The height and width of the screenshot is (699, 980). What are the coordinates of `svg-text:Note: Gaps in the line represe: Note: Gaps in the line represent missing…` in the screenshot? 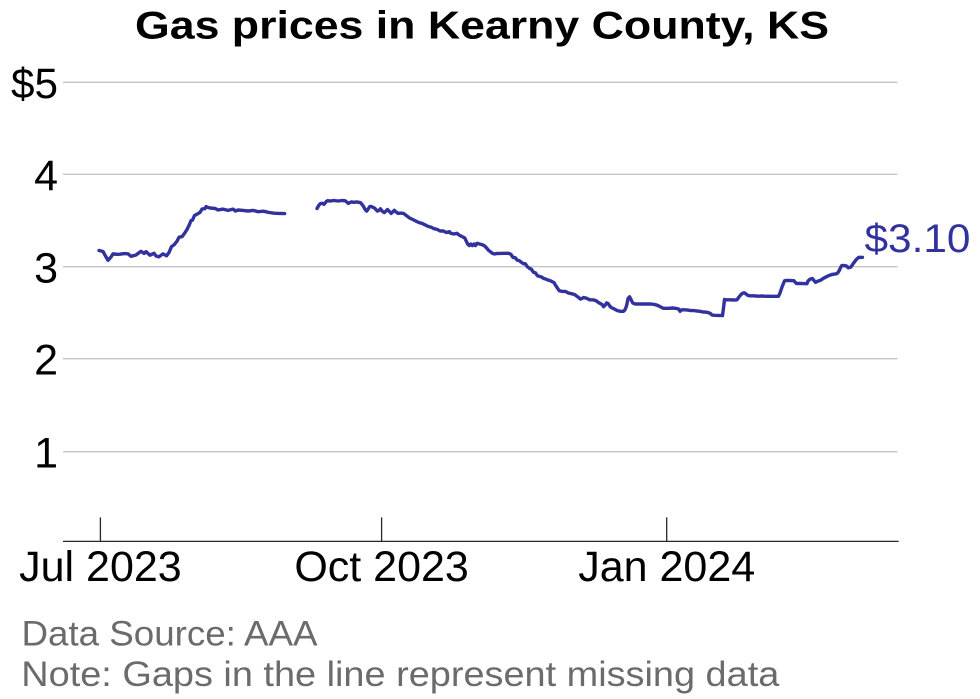 It's located at (400, 674).